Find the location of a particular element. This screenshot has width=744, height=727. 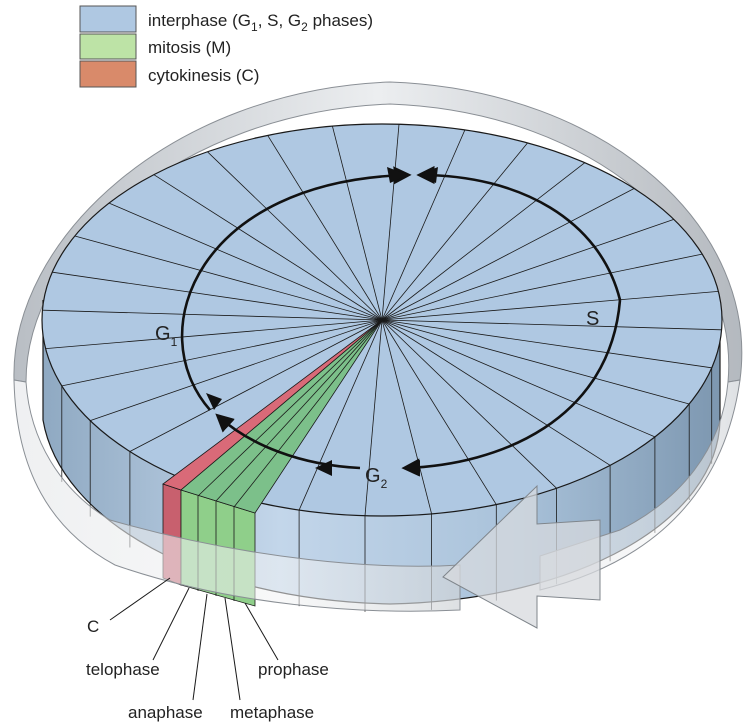

legend-label-mitosis: mitosis (M) is located at coordinates (189, 47).